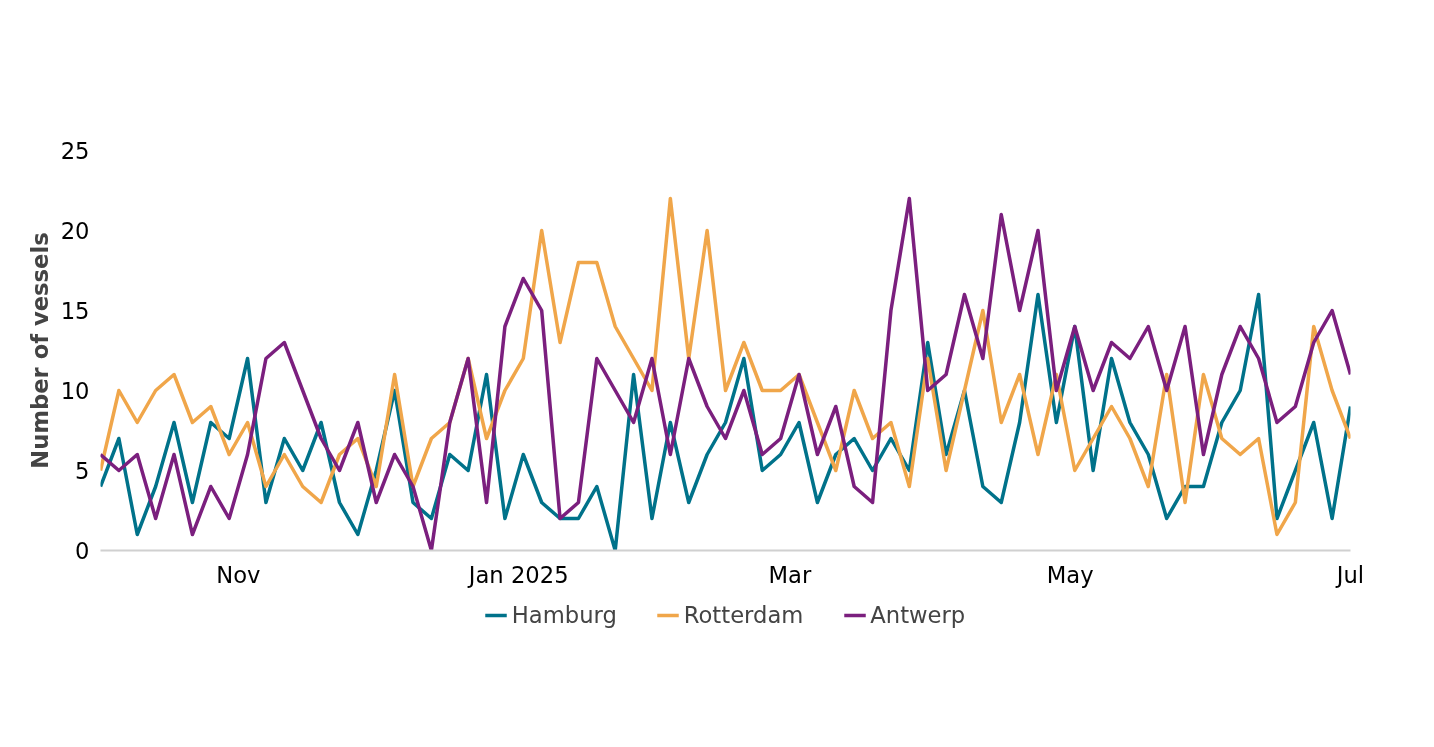 This screenshot has width=1434, height=747. I want to click on y-tick-label: 5, so click(82, 471).